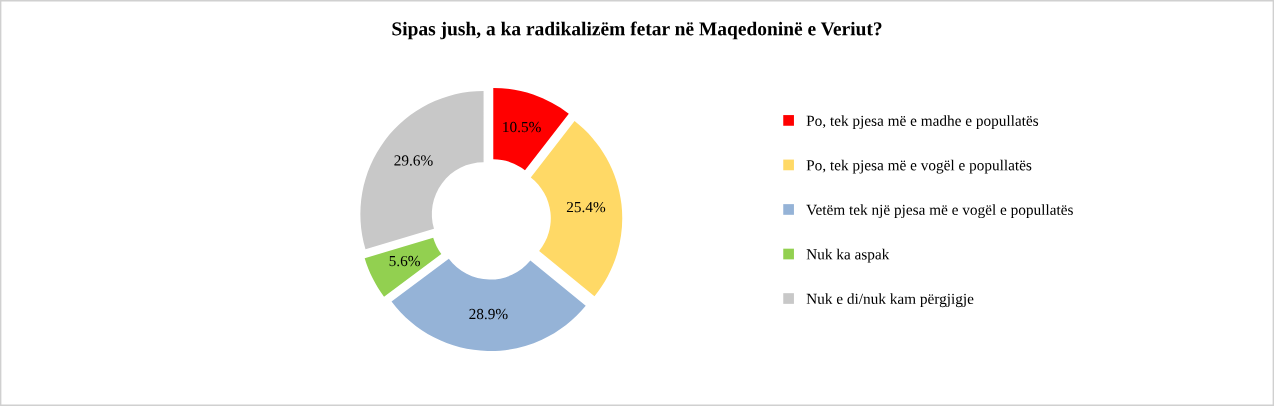 The image size is (1274, 406). What do you see at coordinates (890, 300) in the screenshot?
I see `legend-label: Nuk e di/nuk kam përgjigje` at bounding box center [890, 300].